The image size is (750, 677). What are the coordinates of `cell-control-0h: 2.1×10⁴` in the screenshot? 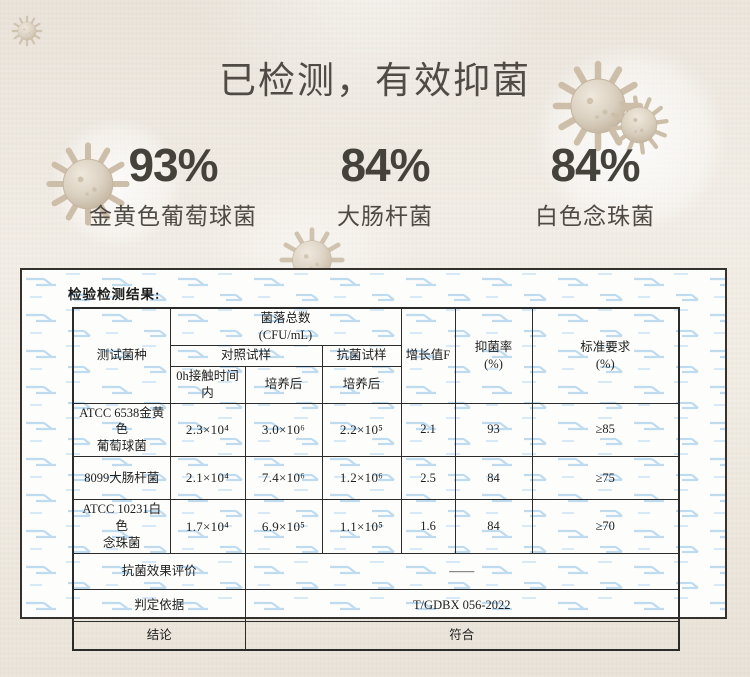 It's located at (207, 478).